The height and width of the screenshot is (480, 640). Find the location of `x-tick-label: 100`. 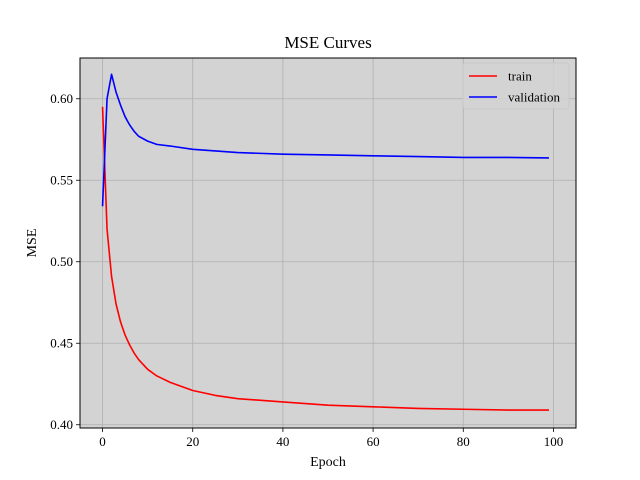

x-tick-label: 100 is located at coordinates (554, 441).